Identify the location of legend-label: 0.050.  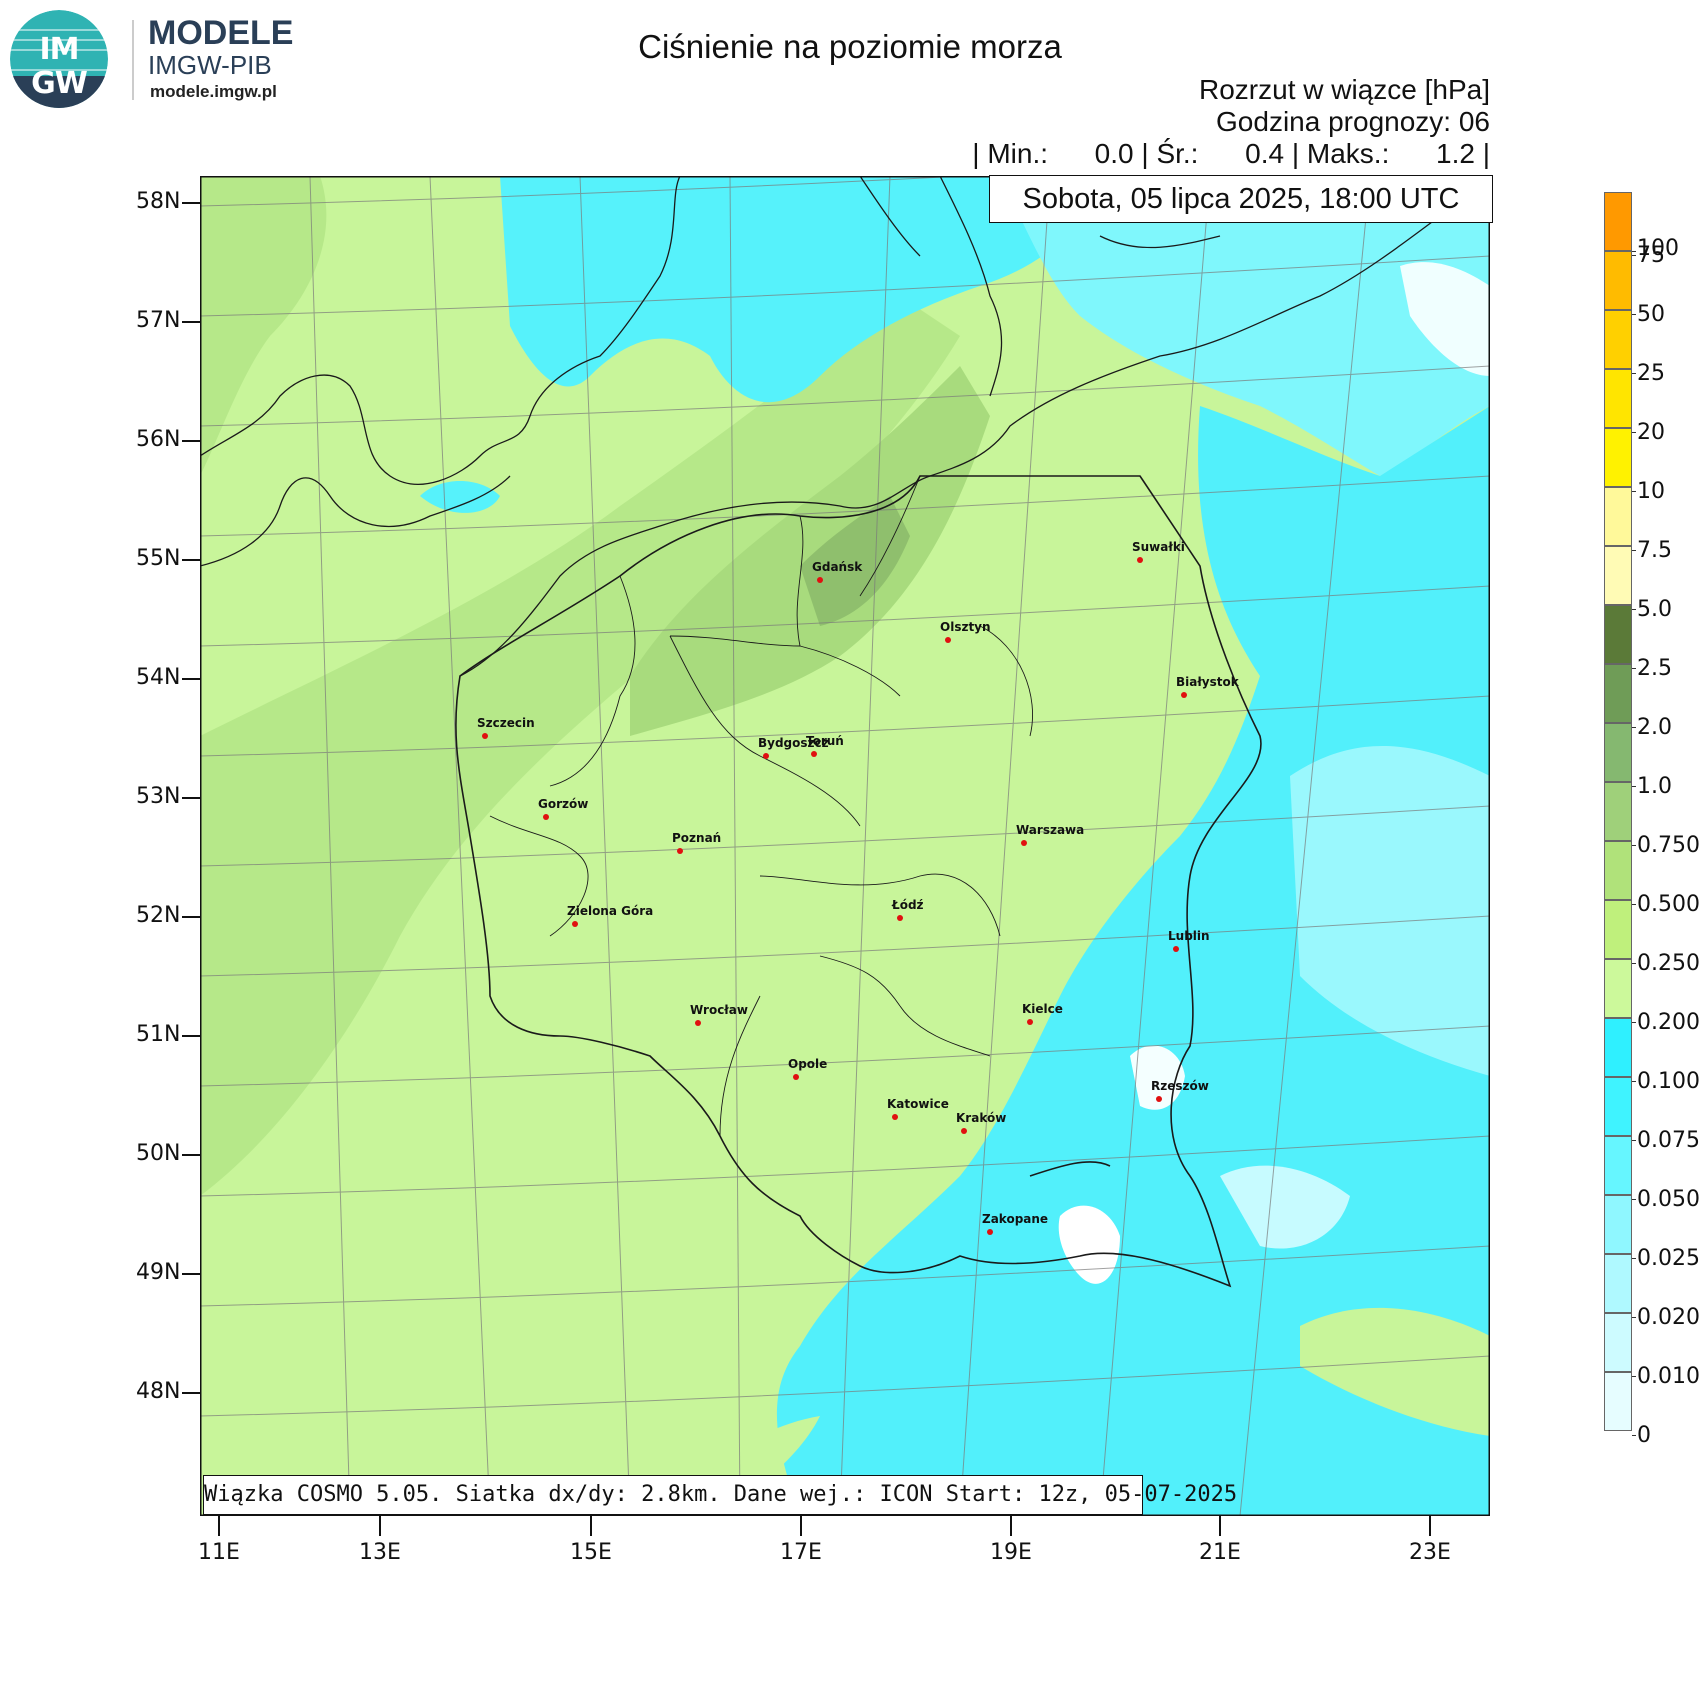
(1668, 1199).